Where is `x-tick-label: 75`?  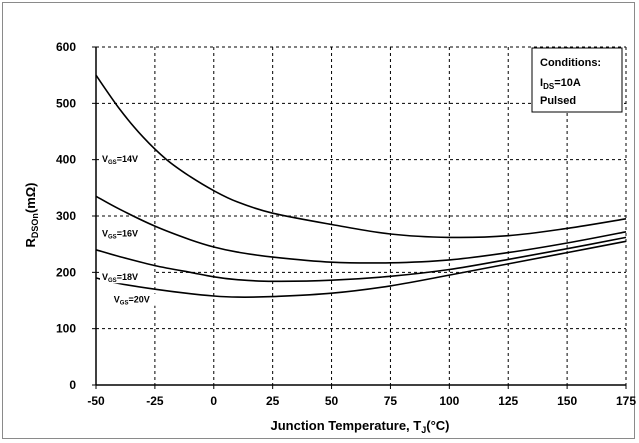
x-tick-label: 75 is located at coordinates (391, 401).